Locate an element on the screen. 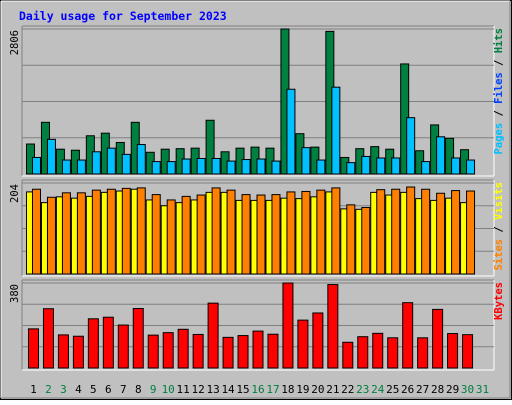 The width and height of the screenshot is (512, 405). day-label-11: 11 is located at coordinates (183, 389).